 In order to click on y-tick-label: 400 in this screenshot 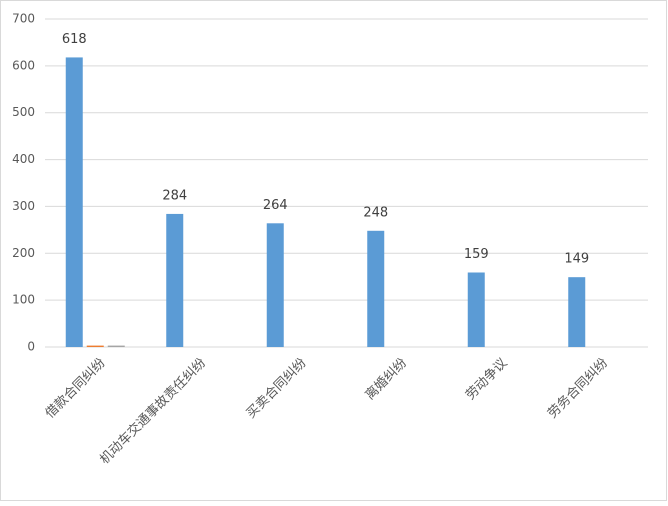, I will do `click(23, 159)`.